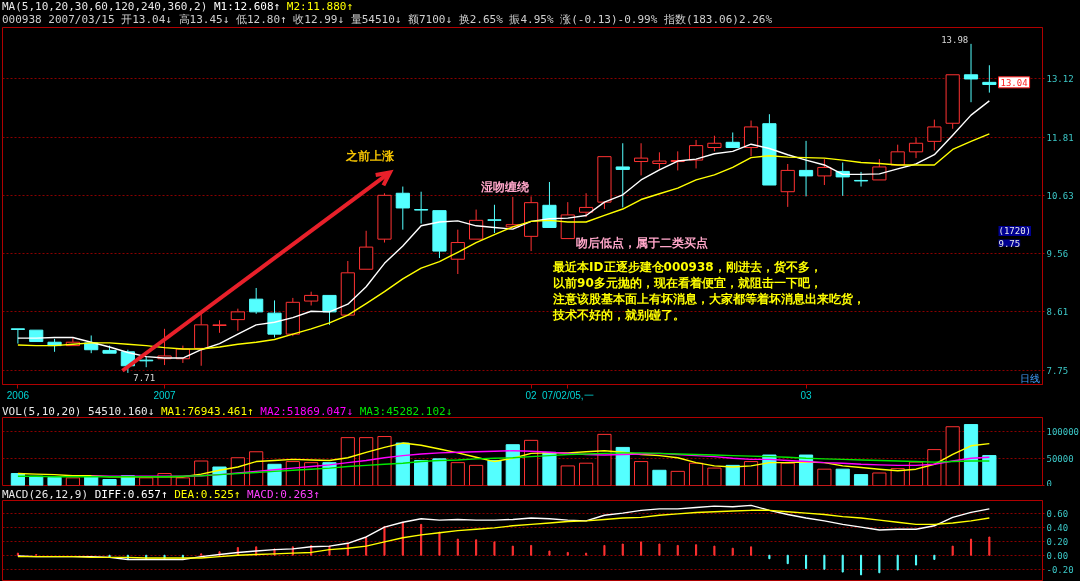 Image resolution: width=1080 pixels, height=582 pixels. What do you see at coordinates (1009, 243) in the screenshot?
I see `annotation: 9.75` at bounding box center [1009, 243].